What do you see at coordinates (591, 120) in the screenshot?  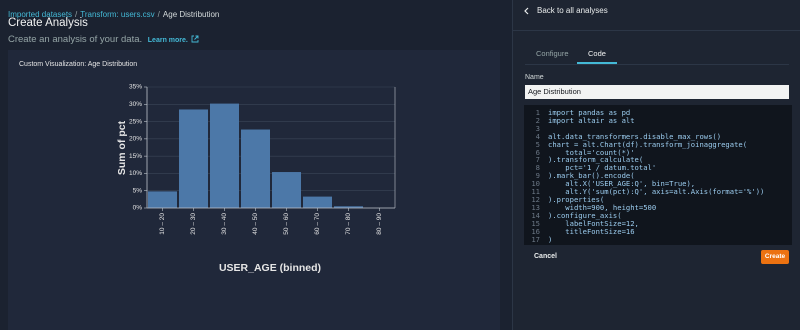 I see `code-text: import altair as alt` at bounding box center [591, 120].